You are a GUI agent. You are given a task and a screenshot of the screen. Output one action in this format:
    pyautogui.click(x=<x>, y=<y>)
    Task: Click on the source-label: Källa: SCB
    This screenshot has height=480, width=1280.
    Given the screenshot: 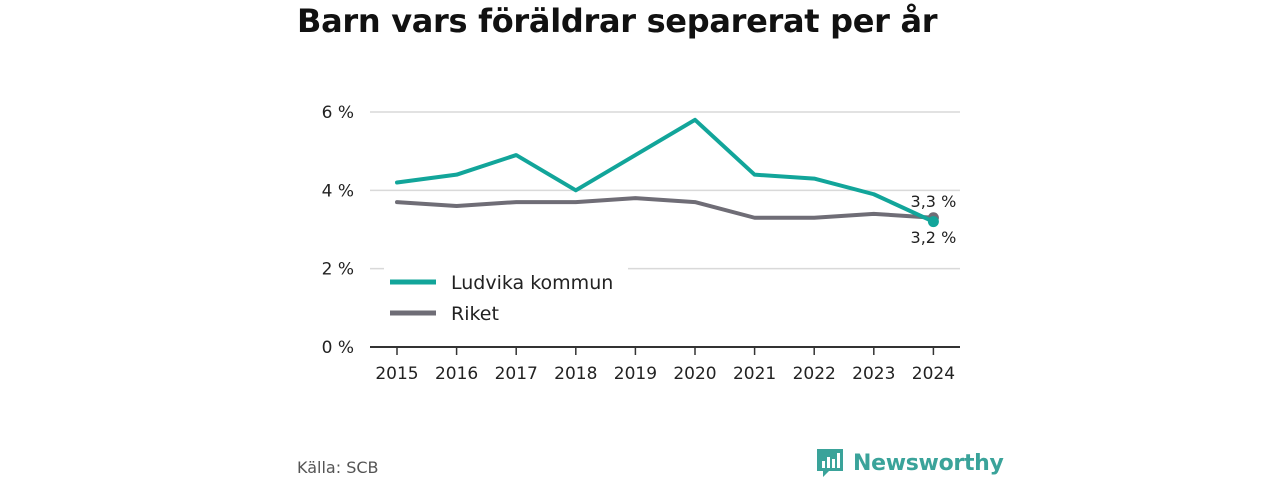 What is the action you would take?
    pyautogui.click(x=338, y=467)
    